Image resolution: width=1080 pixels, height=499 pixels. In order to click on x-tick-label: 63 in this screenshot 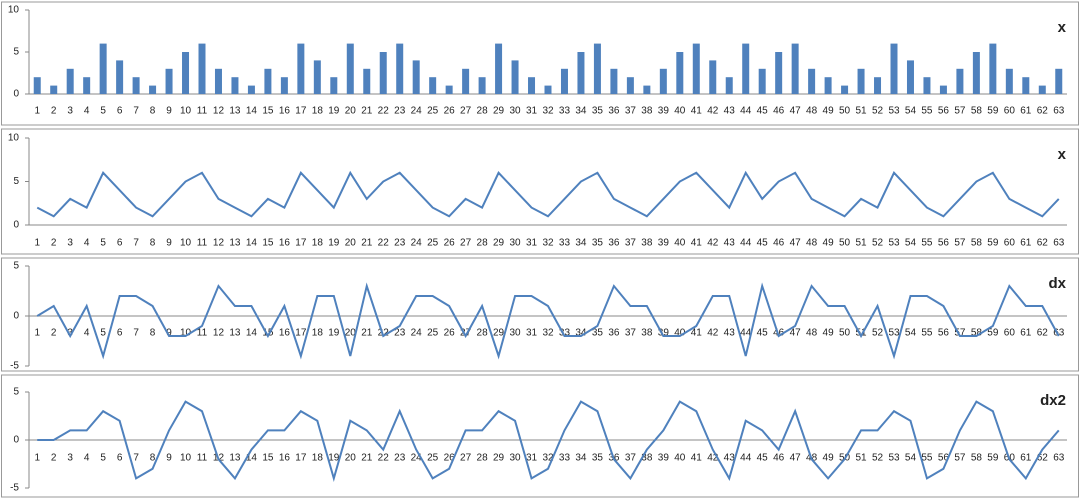, I will do `click(1059, 243)`.